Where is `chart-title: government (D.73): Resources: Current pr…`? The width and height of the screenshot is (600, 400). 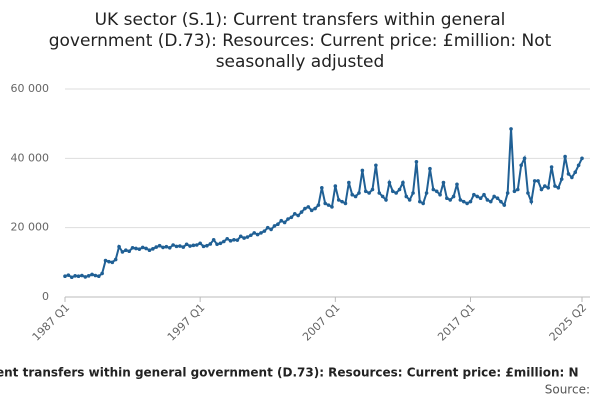 chart-title: government (D.73): Resources: Current pr… is located at coordinates (300, 41).